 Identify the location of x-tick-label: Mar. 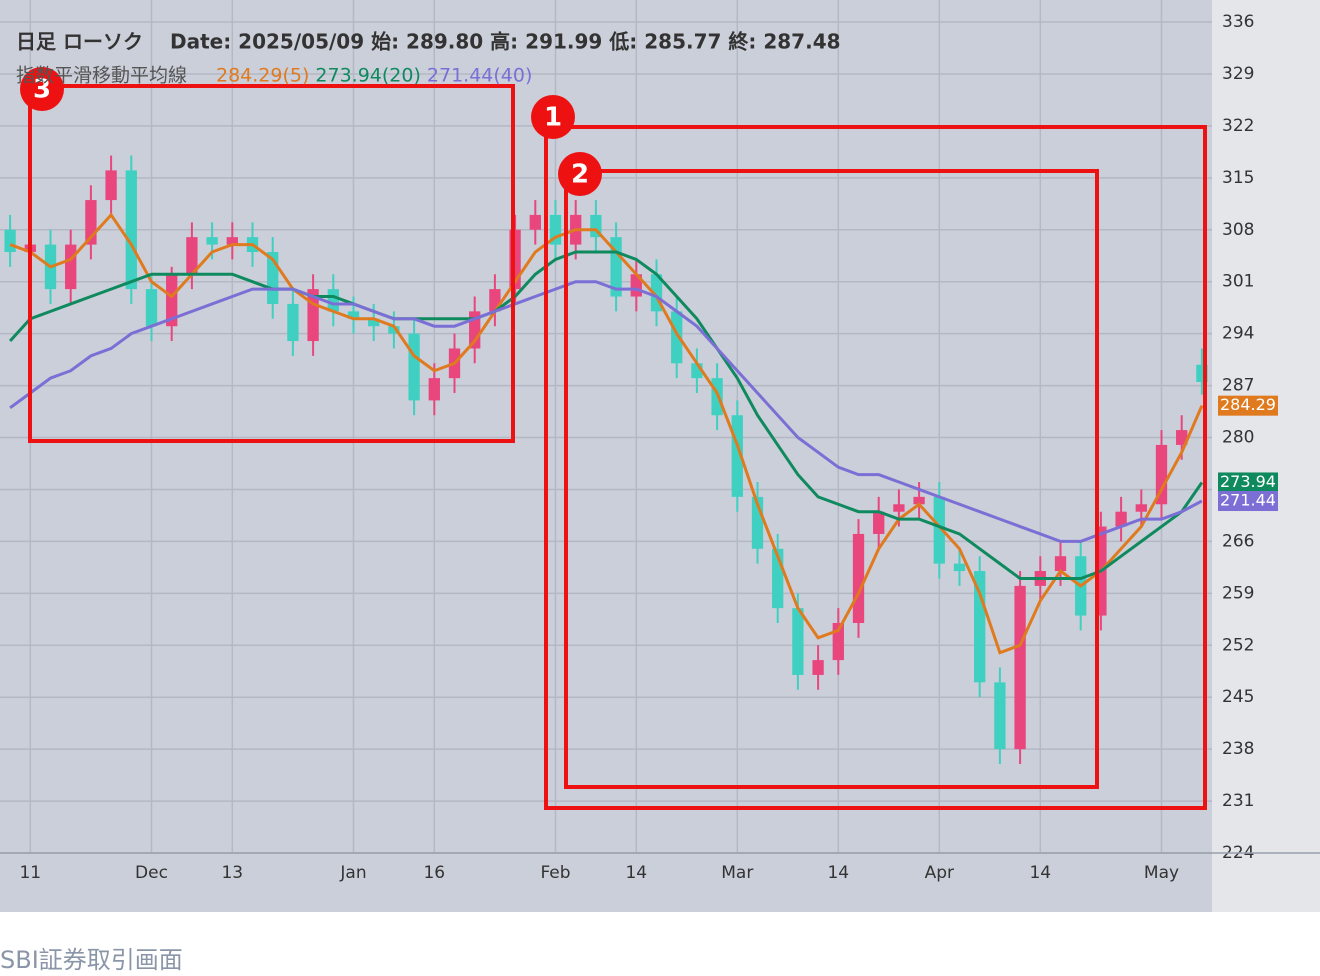
(737, 873).